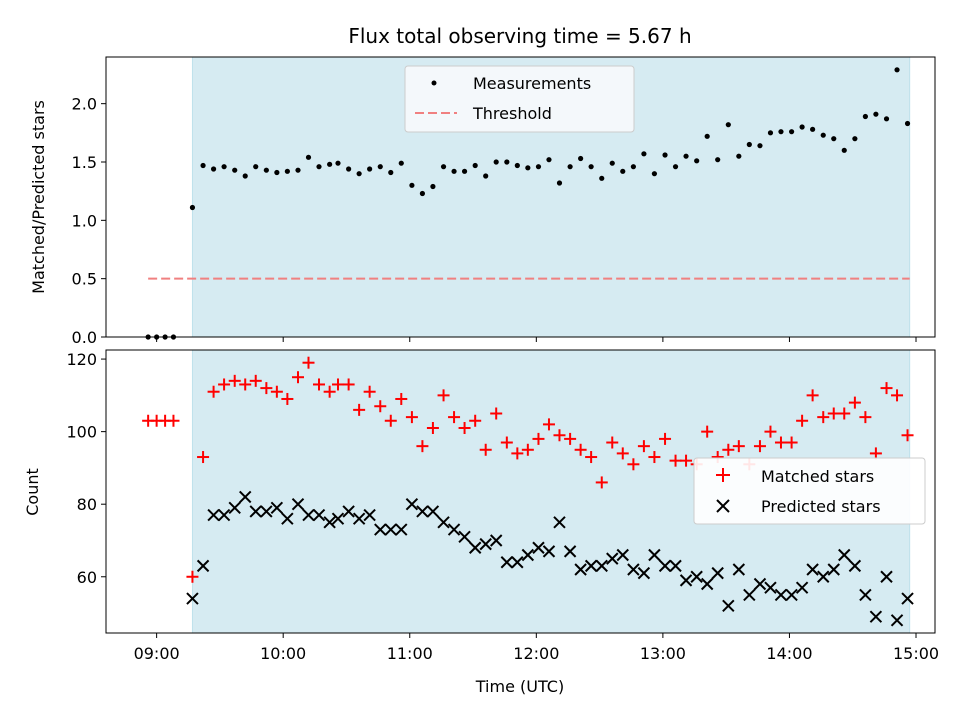 The image size is (960, 720). What do you see at coordinates (519, 36) in the screenshot?
I see `chart-title: Flux total observing time = 5.67 h` at bounding box center [519, 36].